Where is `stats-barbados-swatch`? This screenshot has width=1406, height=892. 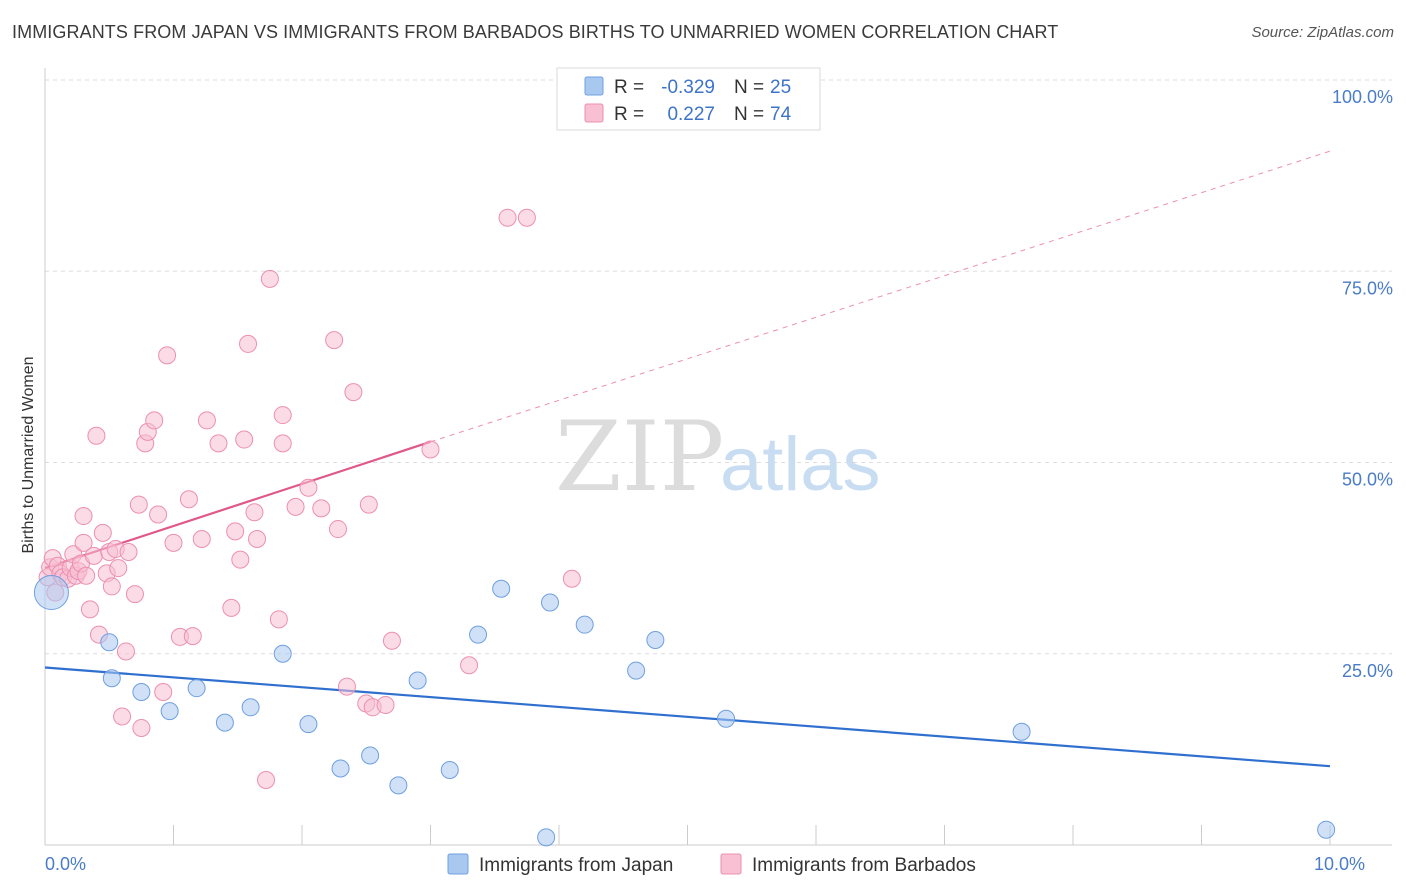 stats-barbados-swatch is located at coordinates (594, 113).